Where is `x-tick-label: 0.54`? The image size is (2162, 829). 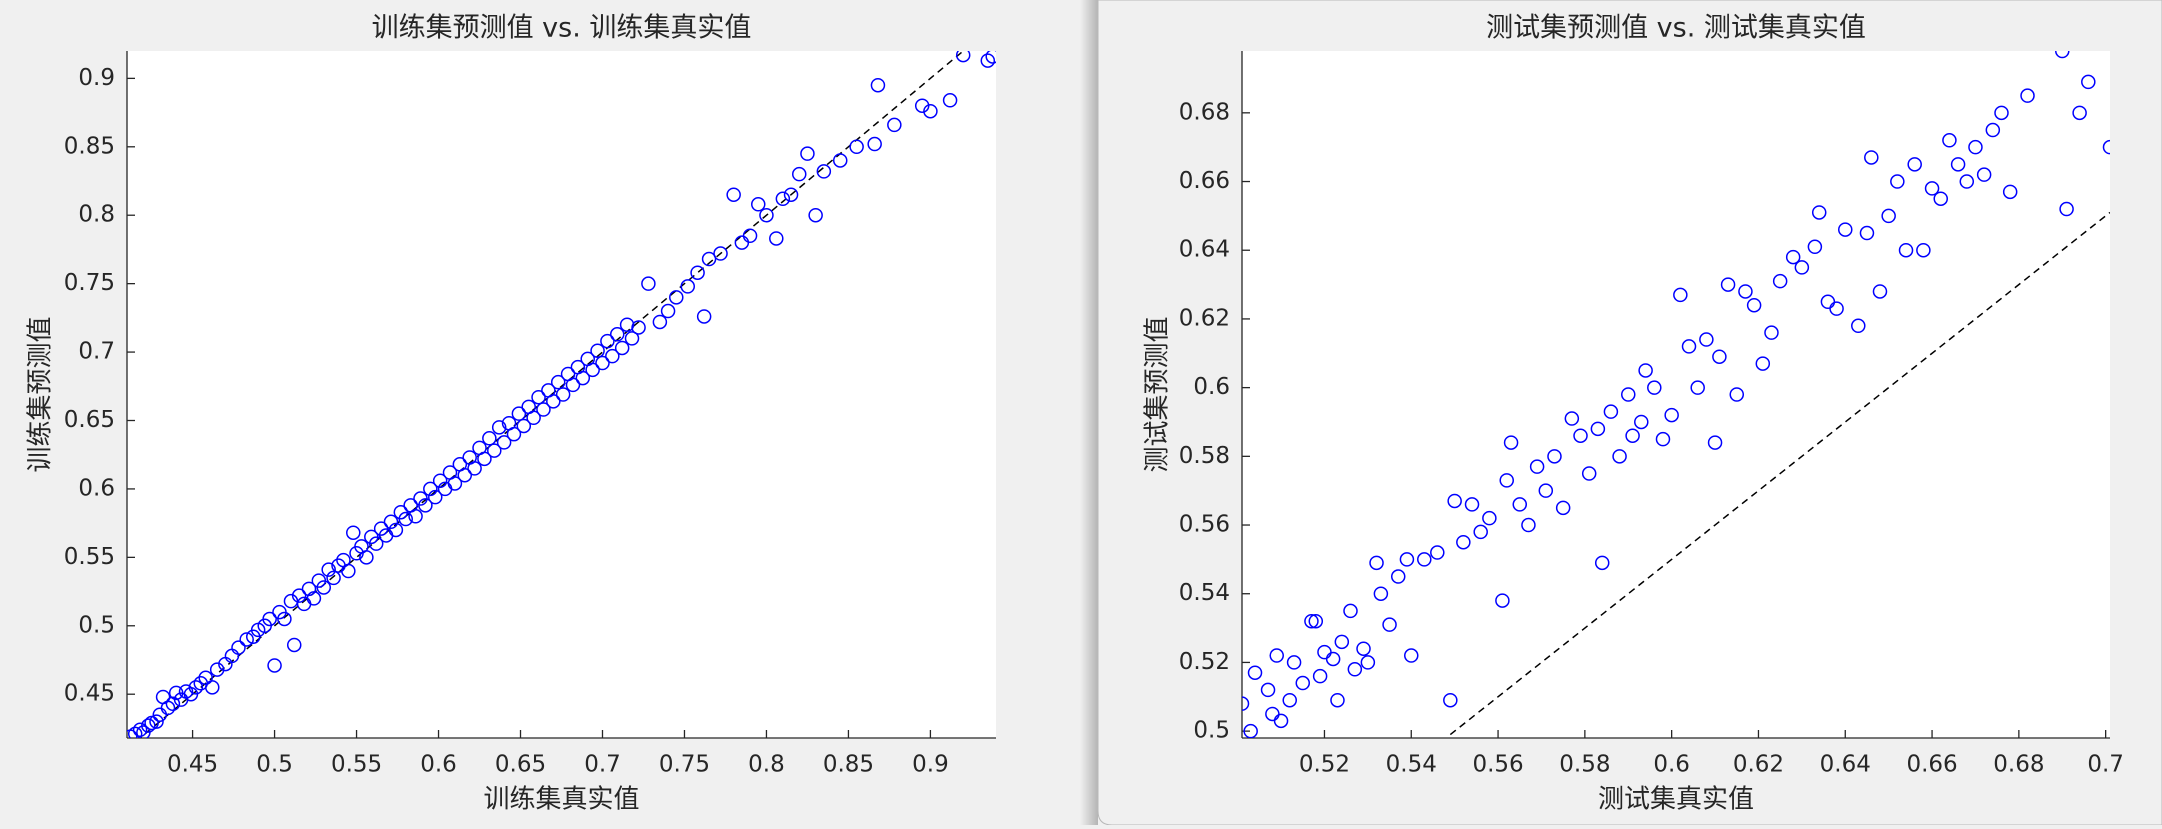 x-tick-label: 0.54 is located at coordinates (1411, 765).